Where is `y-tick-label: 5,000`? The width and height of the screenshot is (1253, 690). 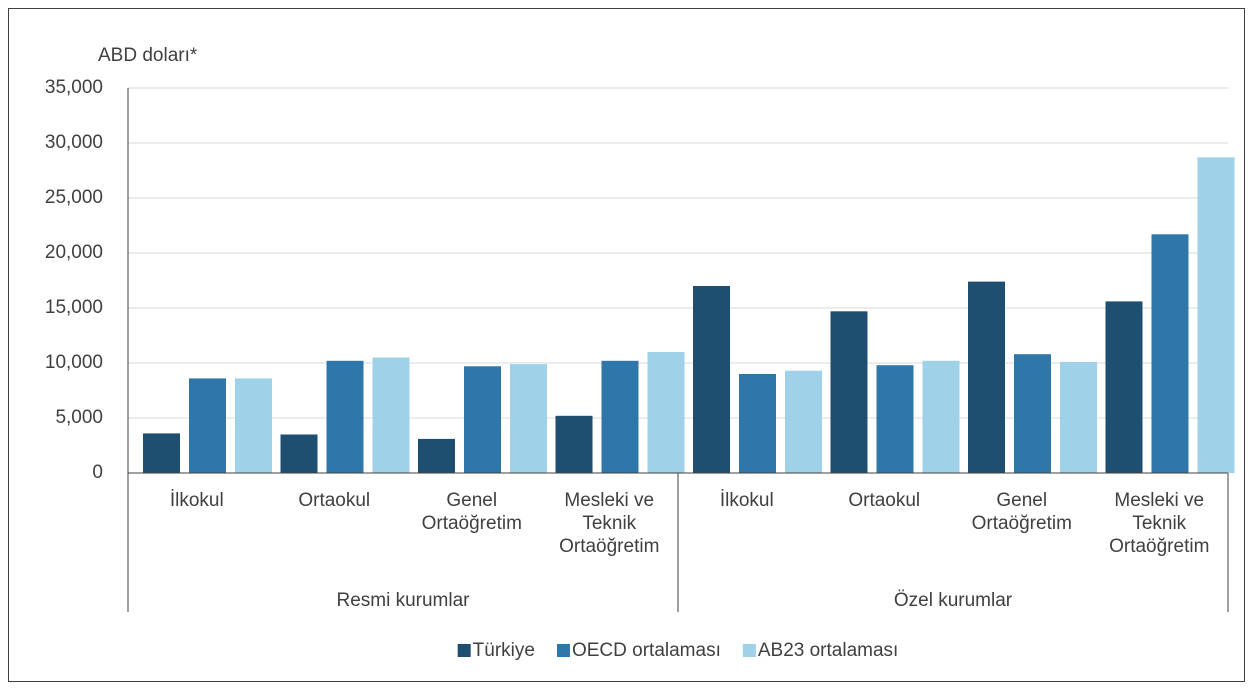 y-tick-label: 5,000 is located at coordinates (79, 417).